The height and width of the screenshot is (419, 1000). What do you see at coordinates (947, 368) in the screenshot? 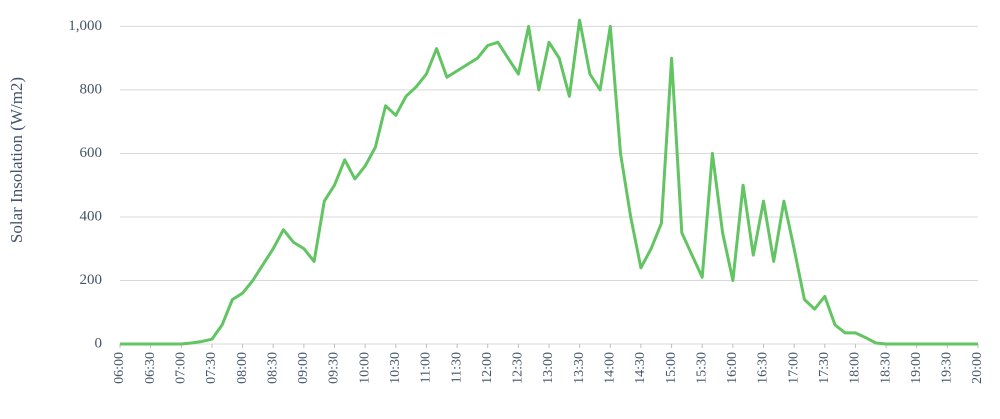
I see `x-tick-label: 19:30` at bounding box center [947, 368].